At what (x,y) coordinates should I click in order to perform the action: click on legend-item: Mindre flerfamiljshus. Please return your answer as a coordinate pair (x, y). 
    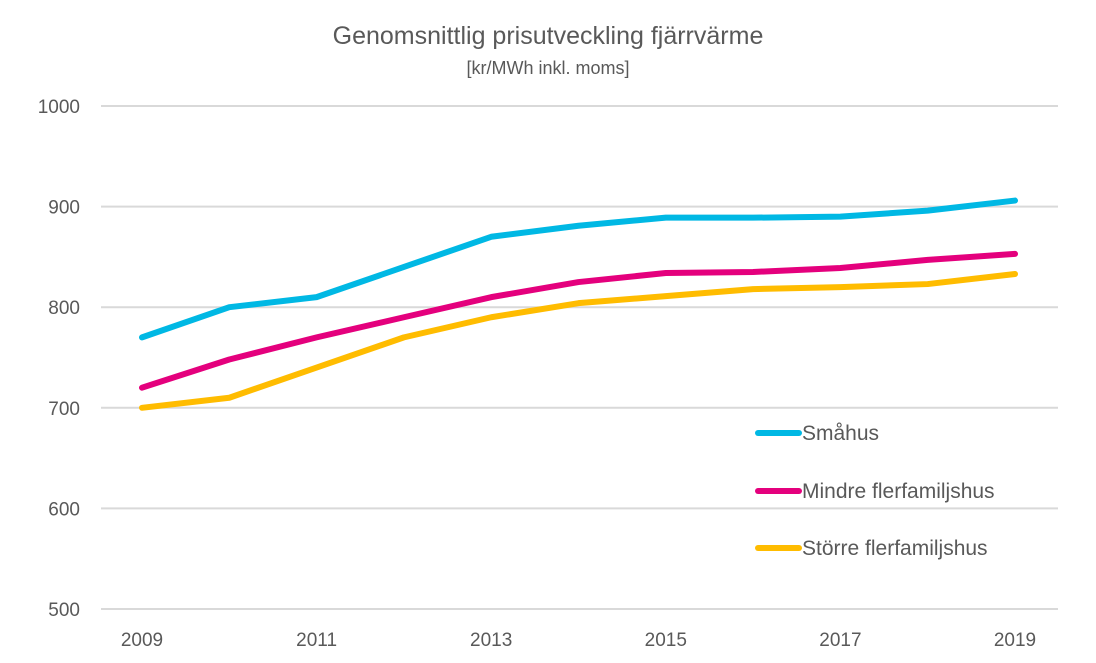
    Looking at the image, I should click on (875, 491).